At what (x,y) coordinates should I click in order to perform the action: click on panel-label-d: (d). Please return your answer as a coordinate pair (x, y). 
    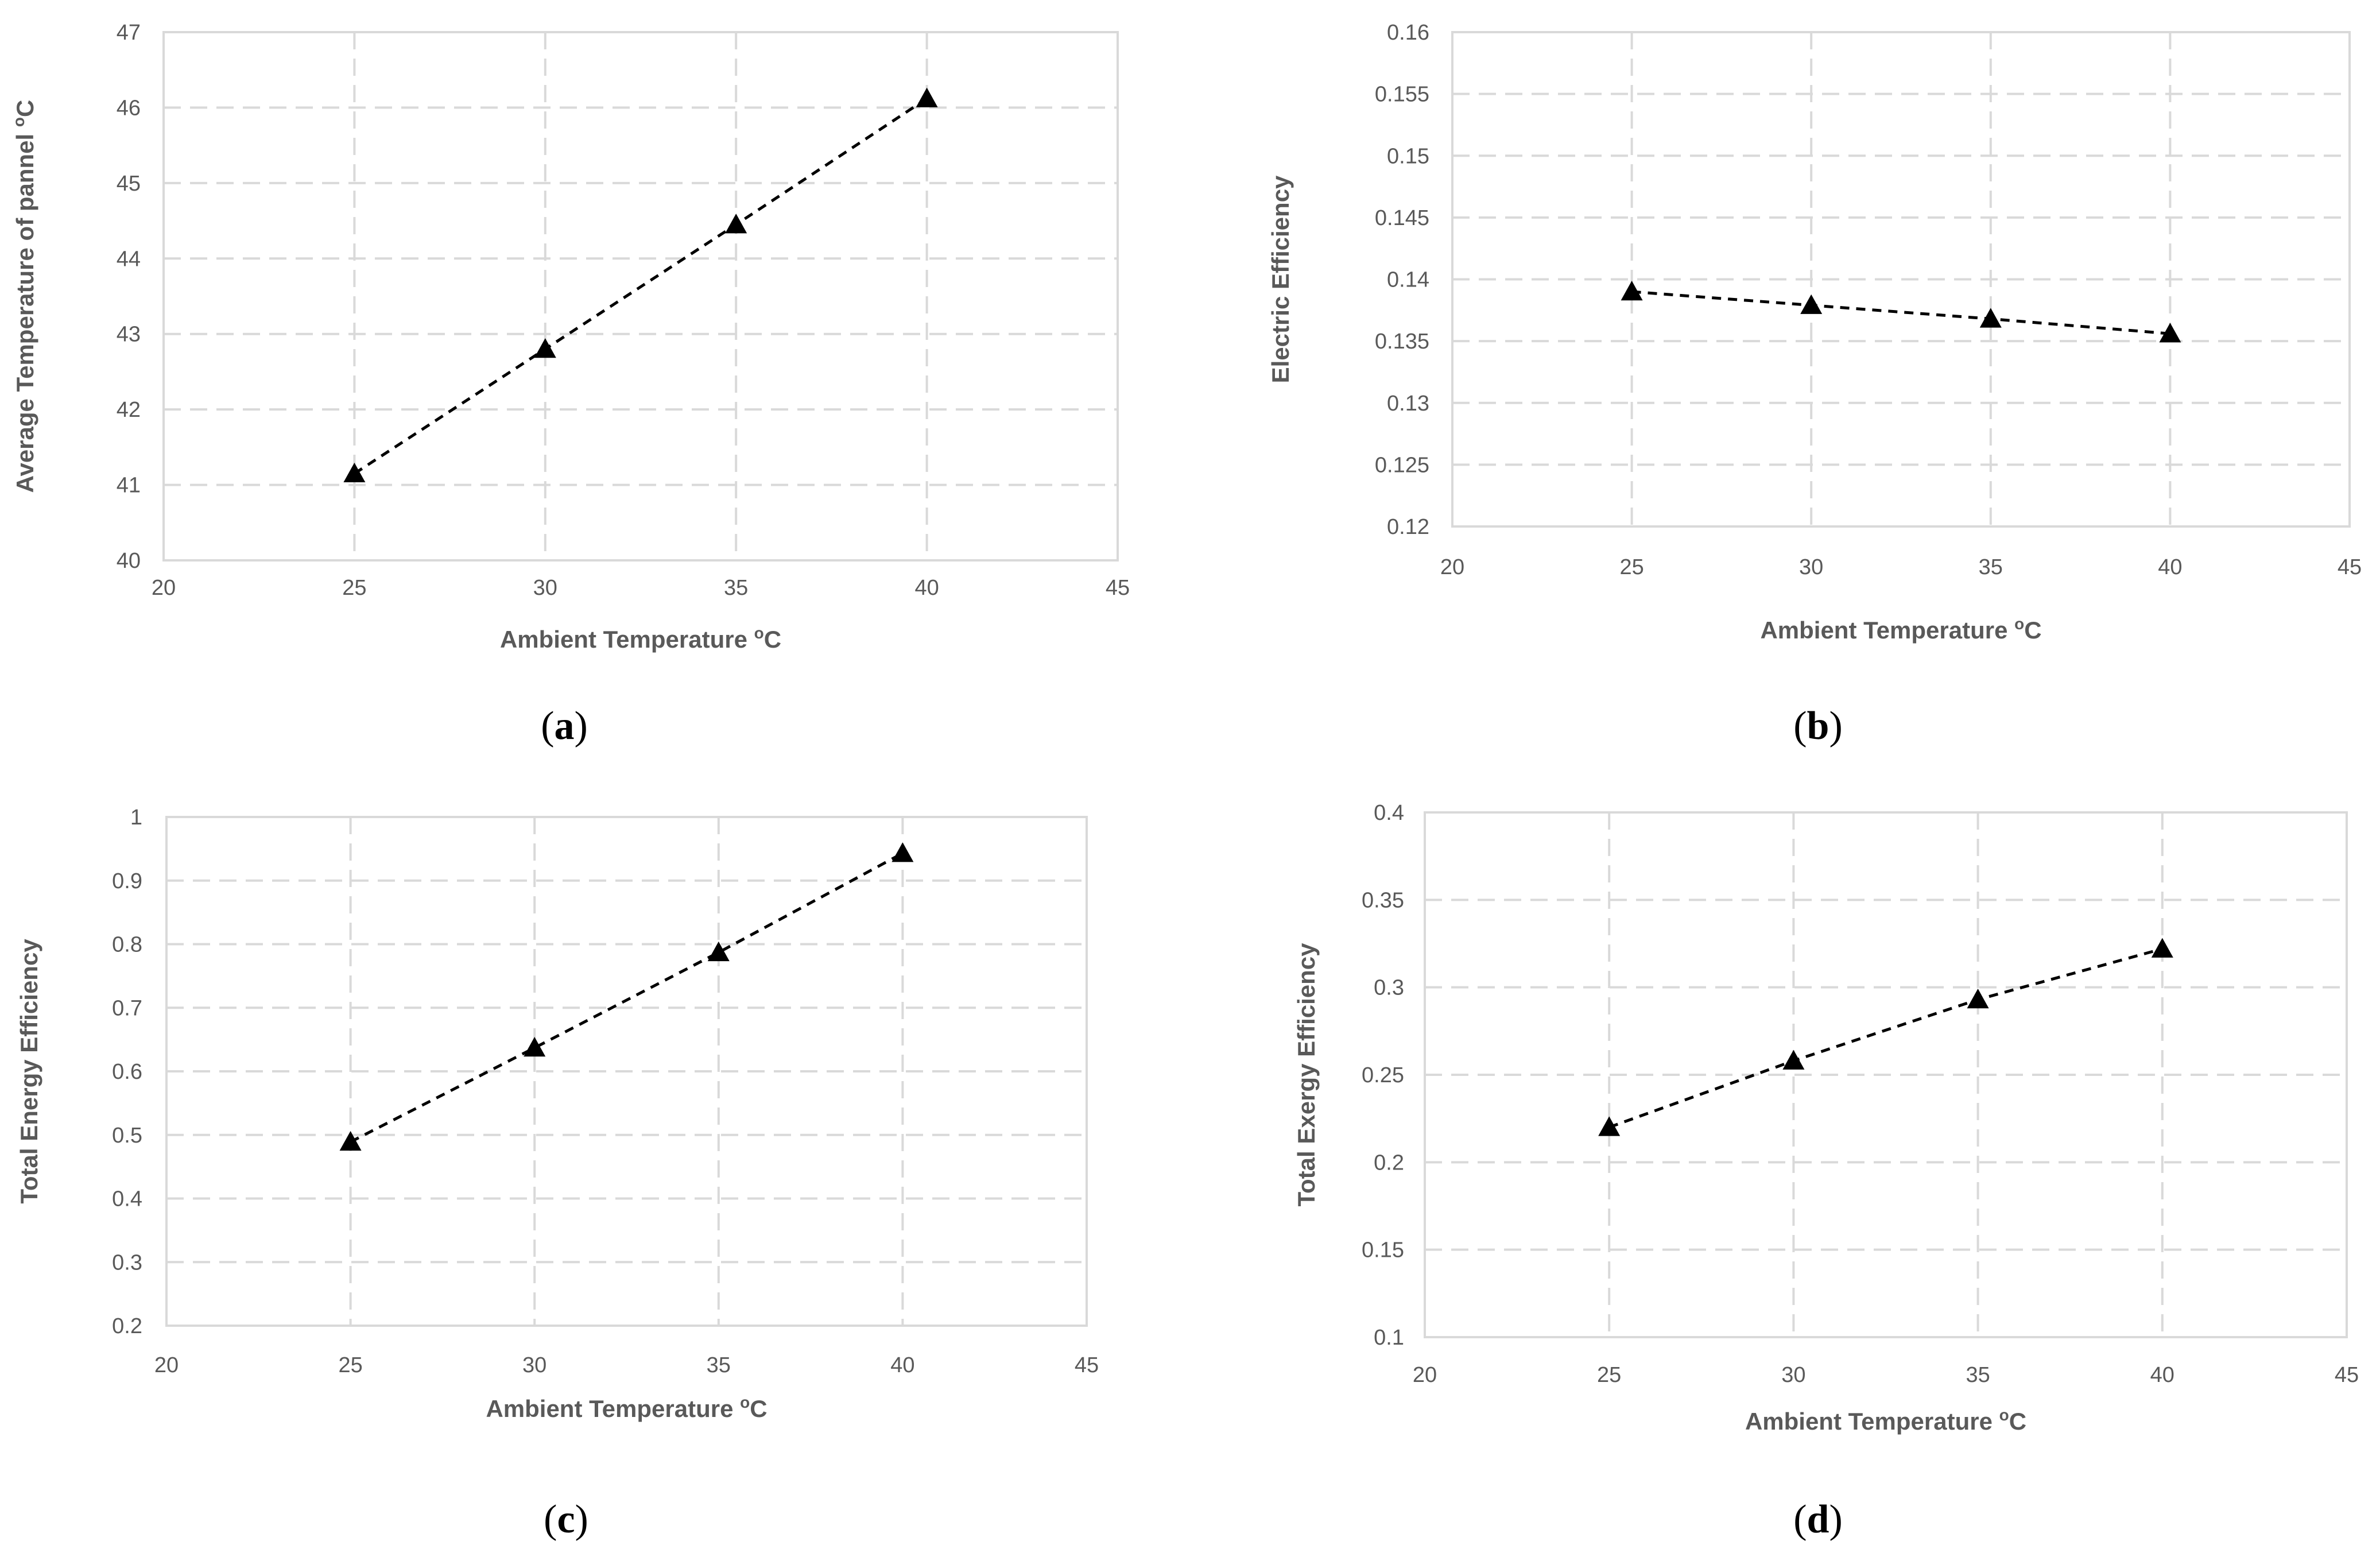
    Looking at the image, I should click on (1818, 1519).